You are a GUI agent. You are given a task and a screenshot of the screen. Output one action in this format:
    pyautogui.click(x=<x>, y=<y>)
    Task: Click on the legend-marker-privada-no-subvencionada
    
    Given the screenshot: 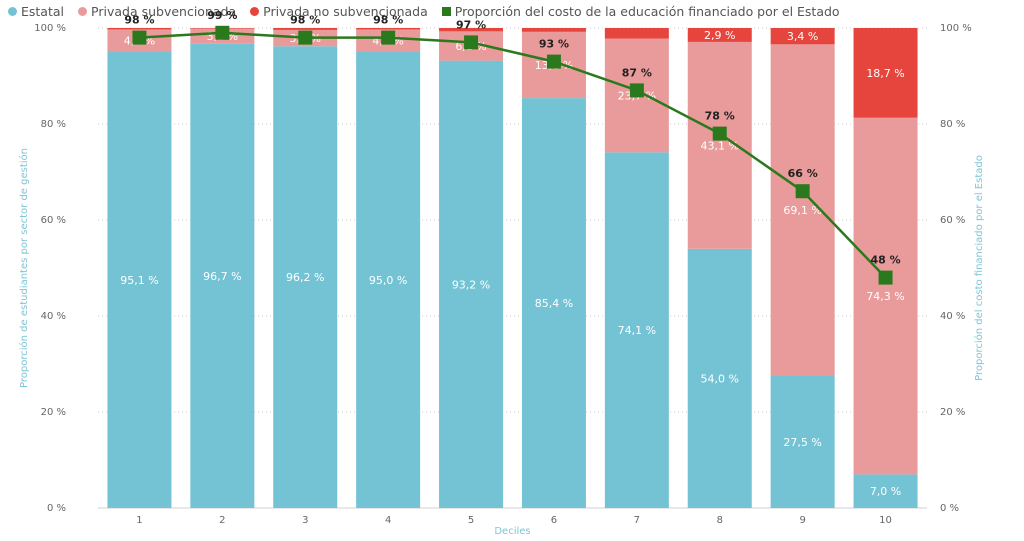 What is the action you would take?
    pyautogui.click(x=255, y=11)
    